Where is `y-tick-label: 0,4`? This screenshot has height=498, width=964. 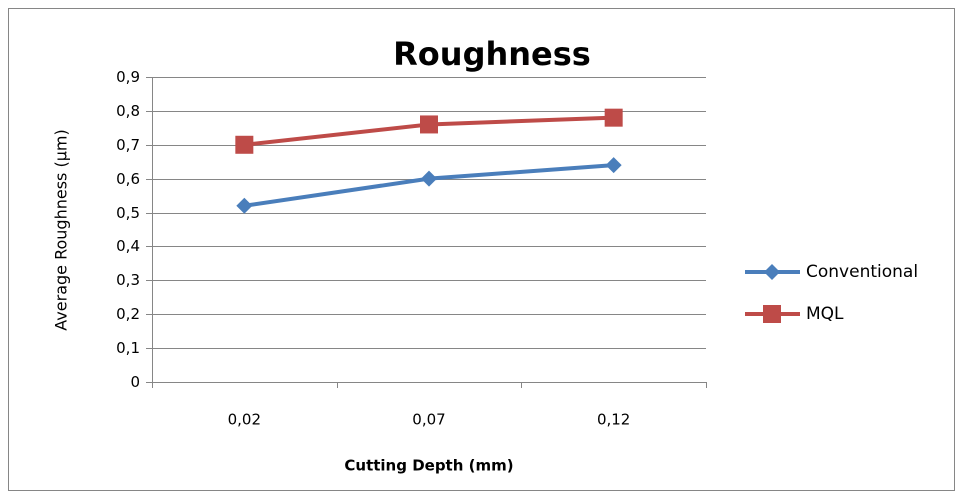 y-tick-label: 0,4 is located at coordinates (128, 246).